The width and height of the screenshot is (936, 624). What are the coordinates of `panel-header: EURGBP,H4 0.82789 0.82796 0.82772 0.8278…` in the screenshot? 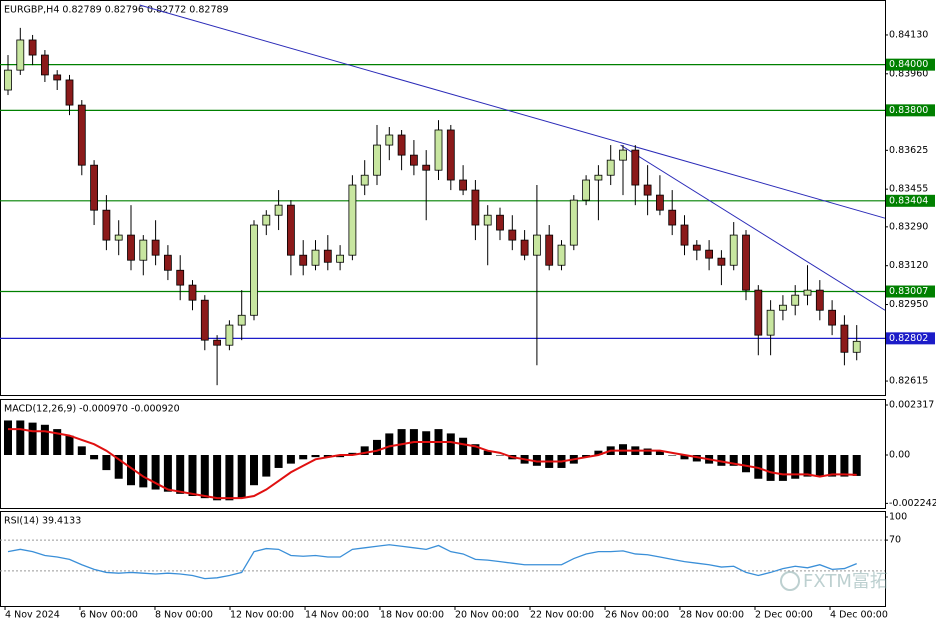 It's located at (116, 10).